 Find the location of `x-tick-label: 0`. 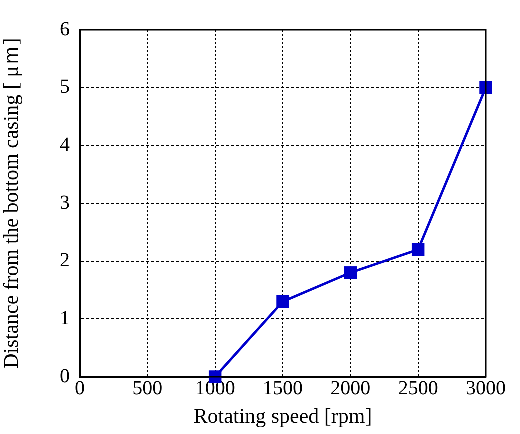

x-tick-label: 0 is located at coordinates (80, 388).